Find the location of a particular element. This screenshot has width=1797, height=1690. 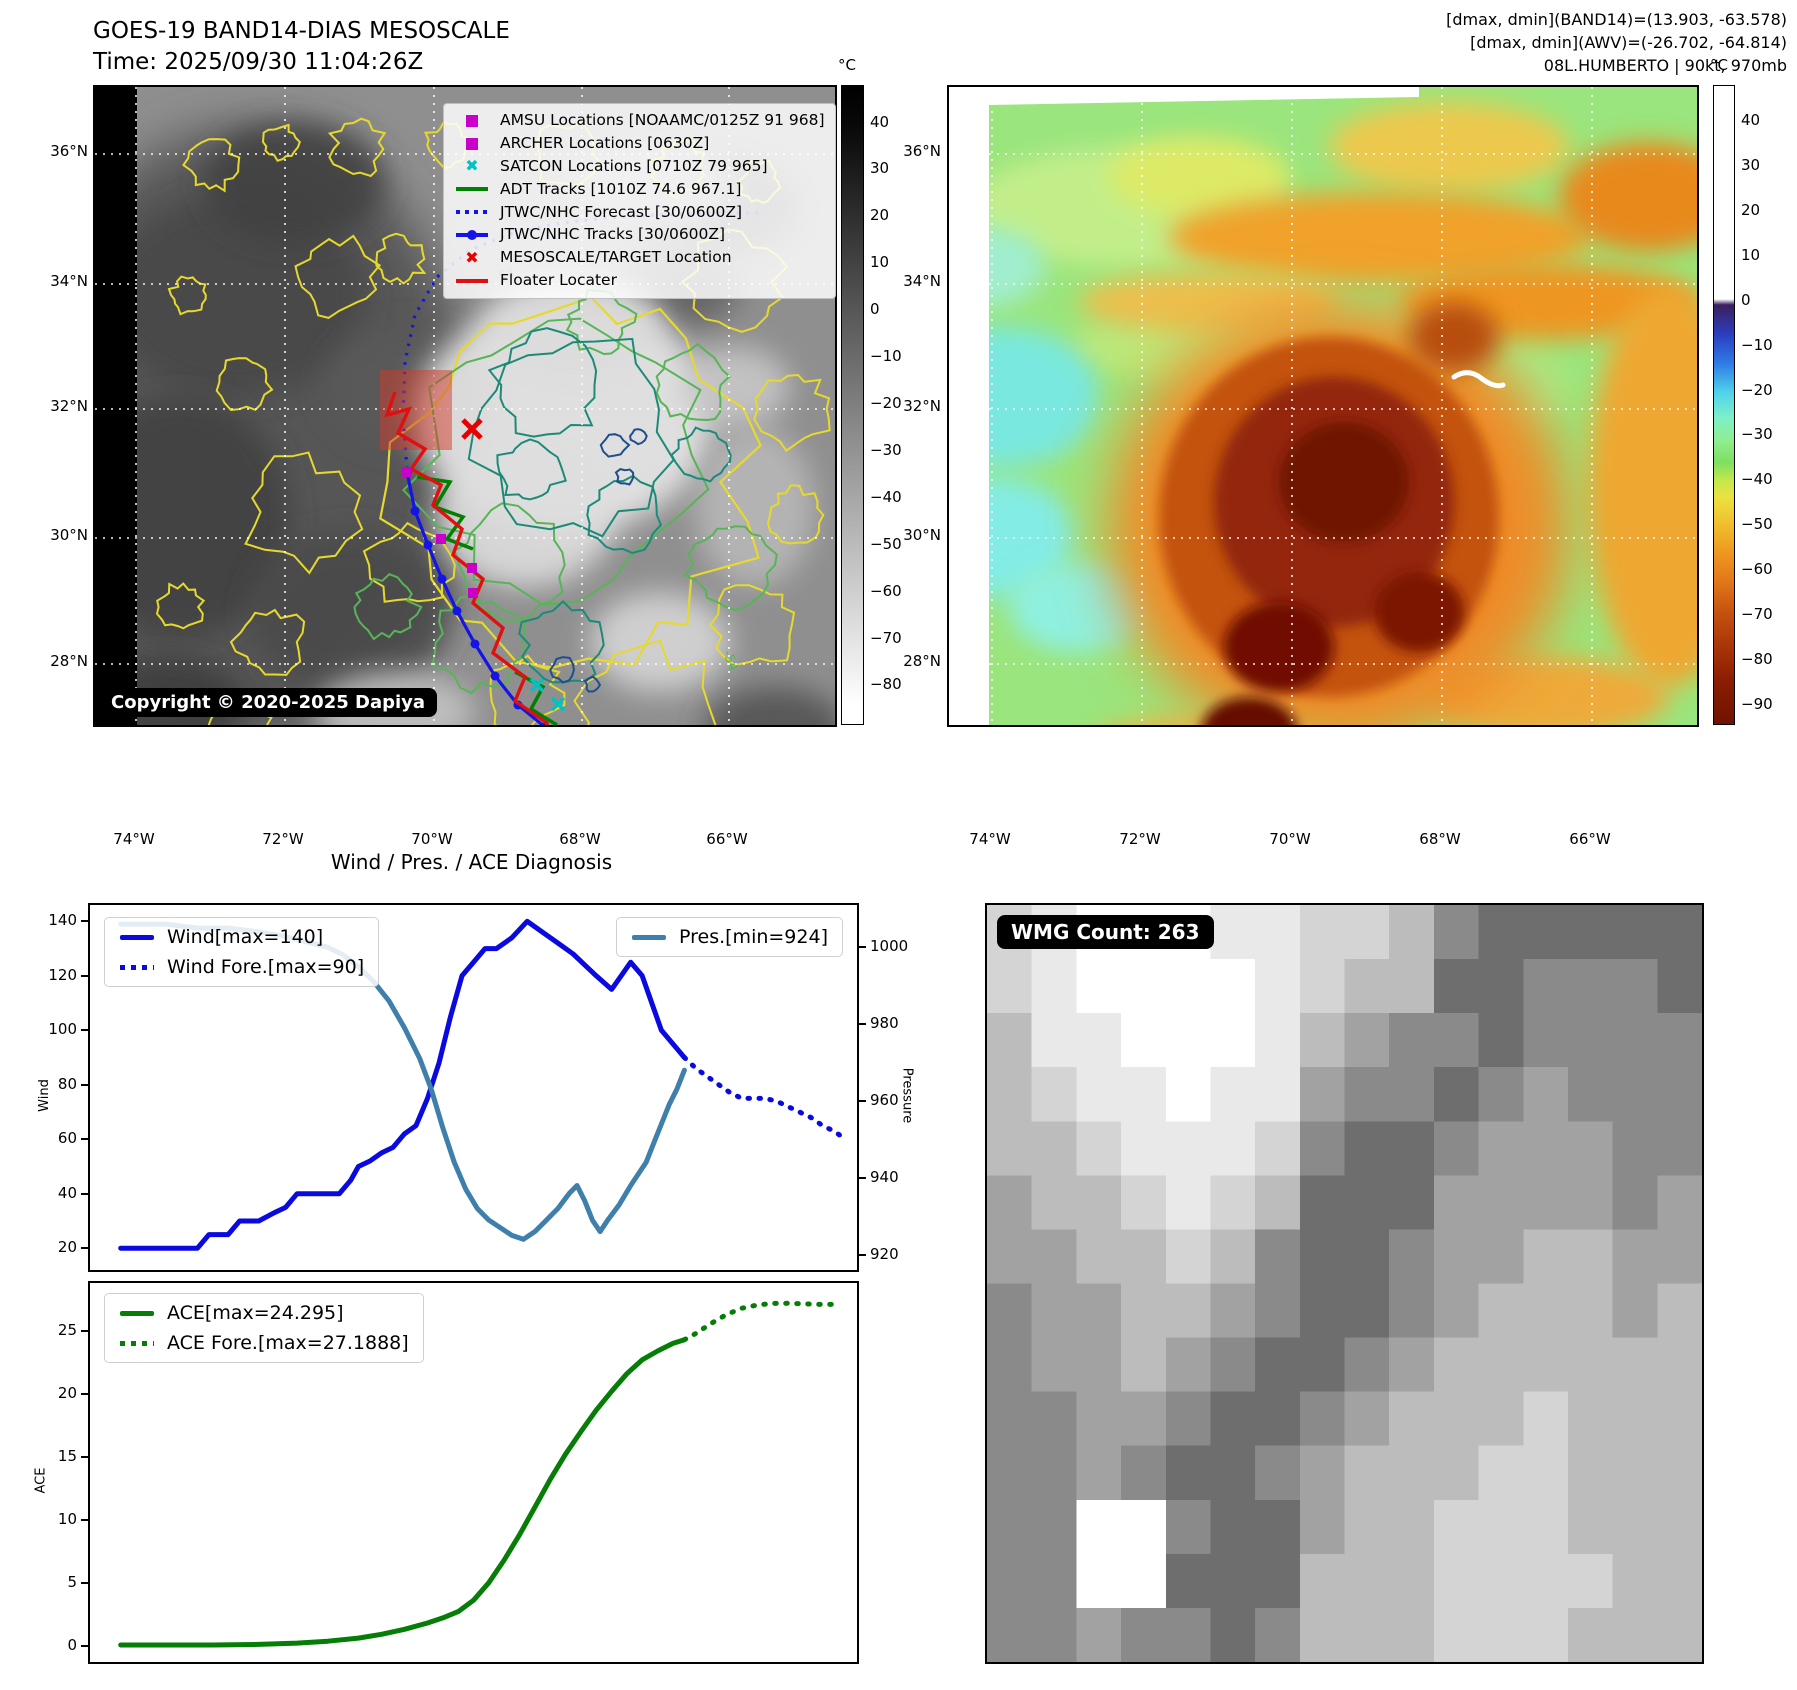

left-map-lat-label: 30°N is located at coordinates (69, 535).